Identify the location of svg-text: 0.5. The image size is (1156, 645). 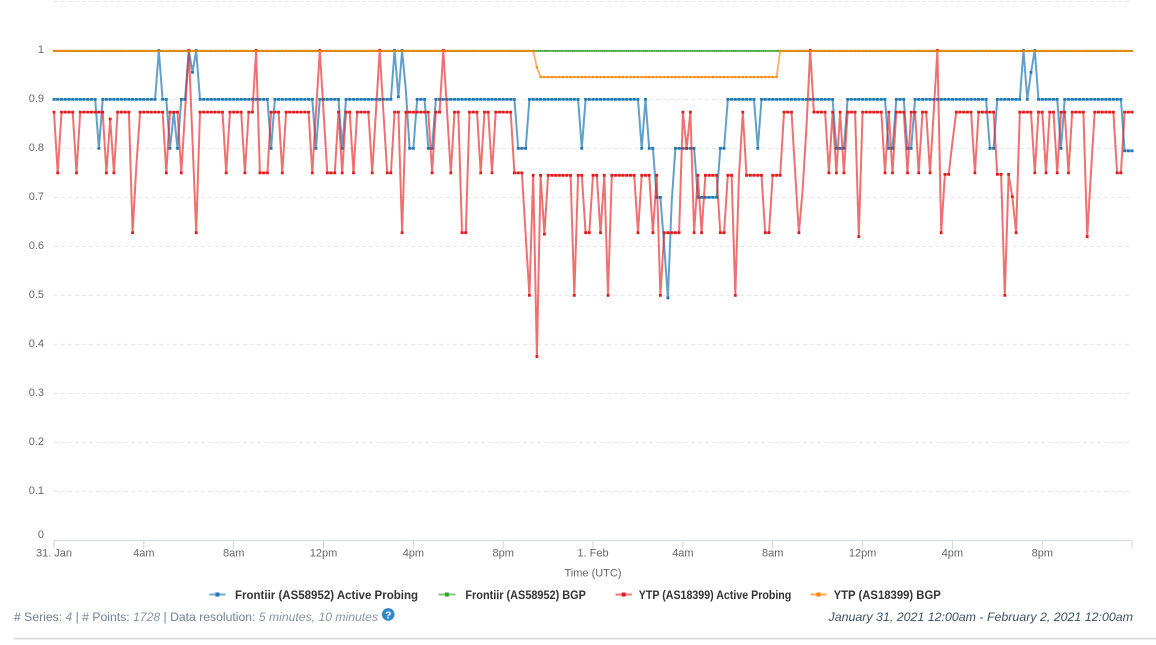
(36, 295).